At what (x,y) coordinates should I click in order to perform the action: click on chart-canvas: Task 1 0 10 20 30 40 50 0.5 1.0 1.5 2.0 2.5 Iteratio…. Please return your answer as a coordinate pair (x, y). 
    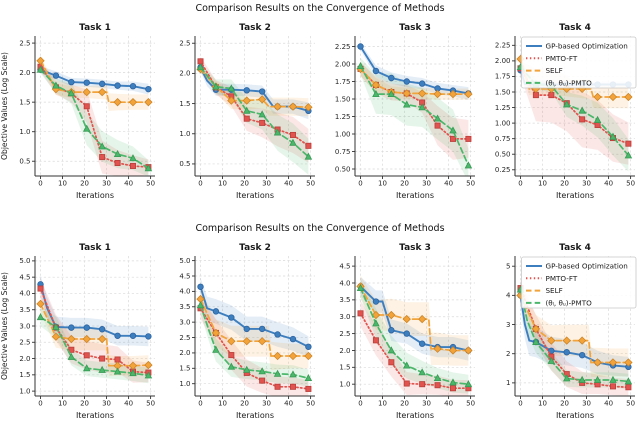
    Looking at the image, I should click on (77, 111).